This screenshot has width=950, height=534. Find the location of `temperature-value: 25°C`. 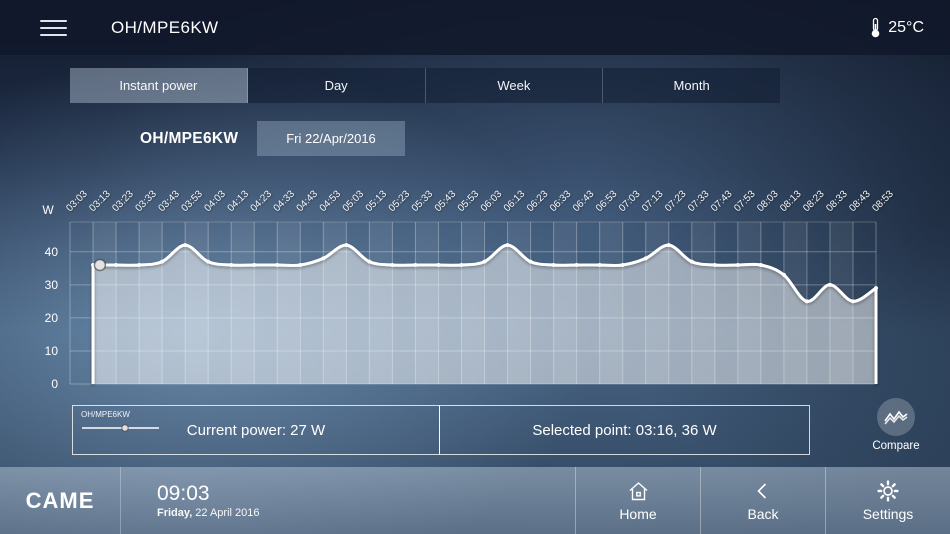

temperature-value: 25°C is located at coordinates (906, 27).